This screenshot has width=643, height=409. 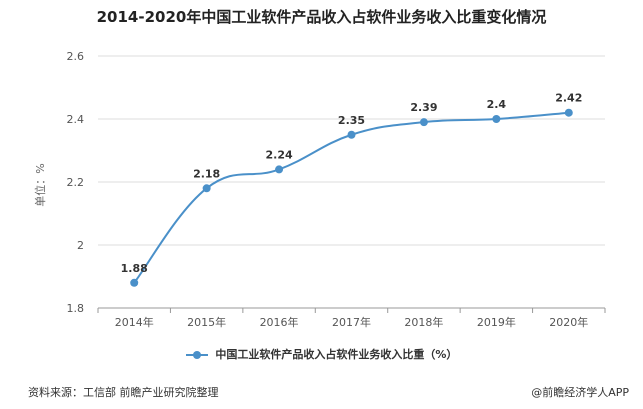 What do you see at coordinates (134, 268) in the screenshot?
I see `data-label: 1.88` at bounding box center [134, 268].